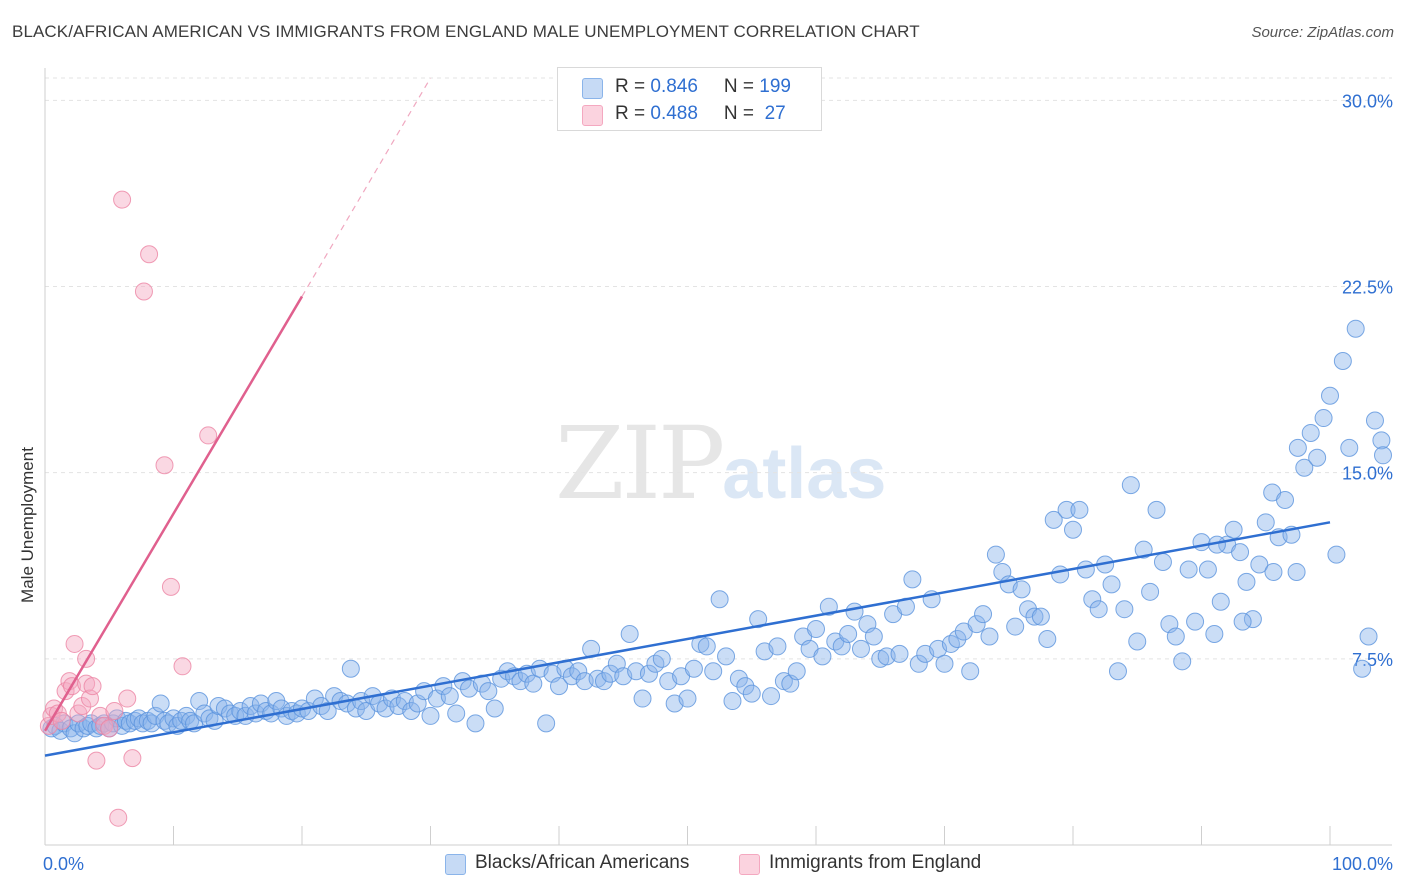  Describe the element at coordinates (366, 187) in the screenshot. I see `trend-line-england-extension` at that location.